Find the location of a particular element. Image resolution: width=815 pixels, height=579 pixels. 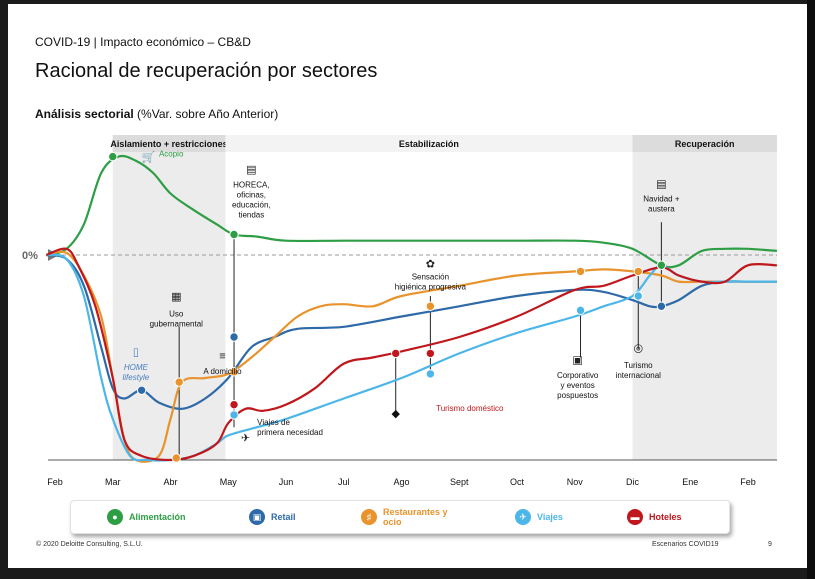

x-tick-label: Dic is located at coordinates (632, 482).